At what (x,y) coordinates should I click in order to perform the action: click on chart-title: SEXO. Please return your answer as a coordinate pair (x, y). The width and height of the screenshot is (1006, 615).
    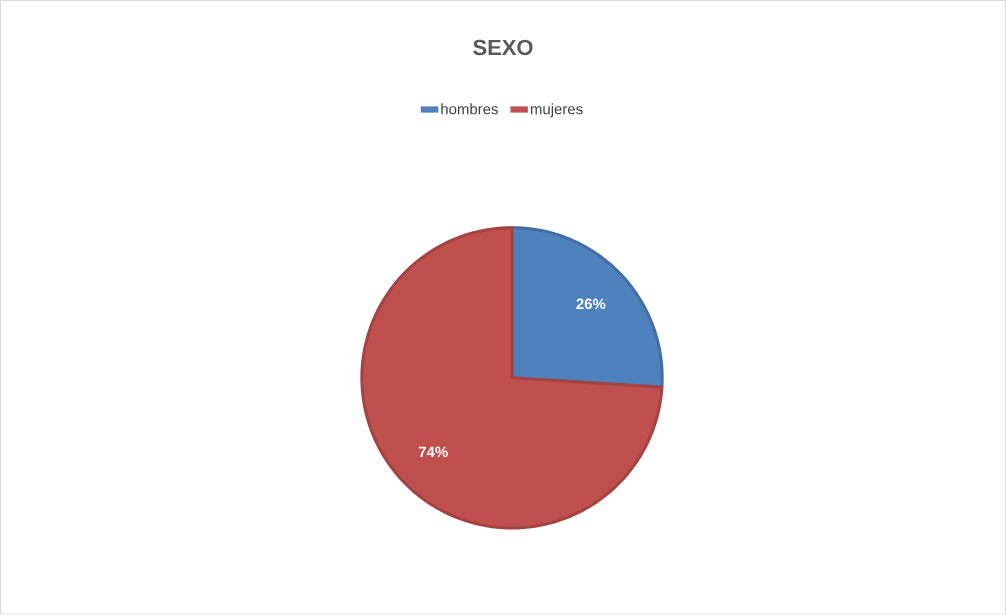
    Looking at the image, I should click on (503, 47).